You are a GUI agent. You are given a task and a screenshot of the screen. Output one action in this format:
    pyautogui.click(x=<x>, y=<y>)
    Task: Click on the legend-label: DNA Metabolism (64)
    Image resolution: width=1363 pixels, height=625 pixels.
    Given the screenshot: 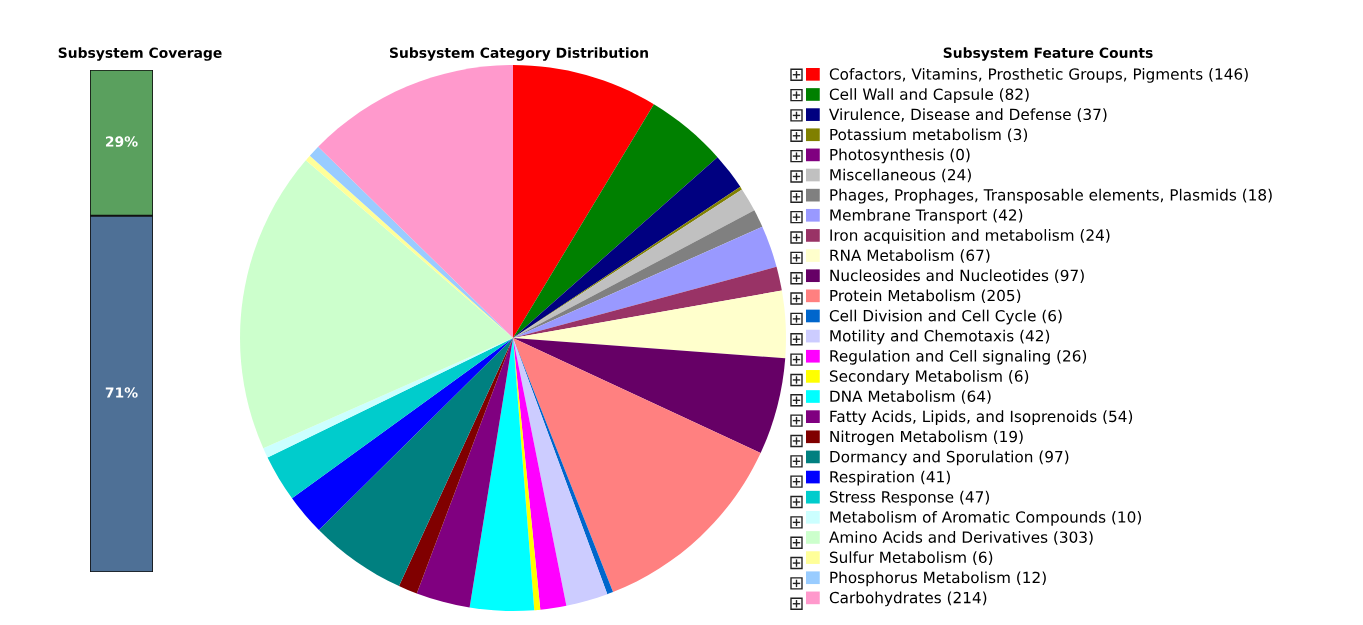 What is the action you would take?
    pyautogui.click(x=910, y=397)
    